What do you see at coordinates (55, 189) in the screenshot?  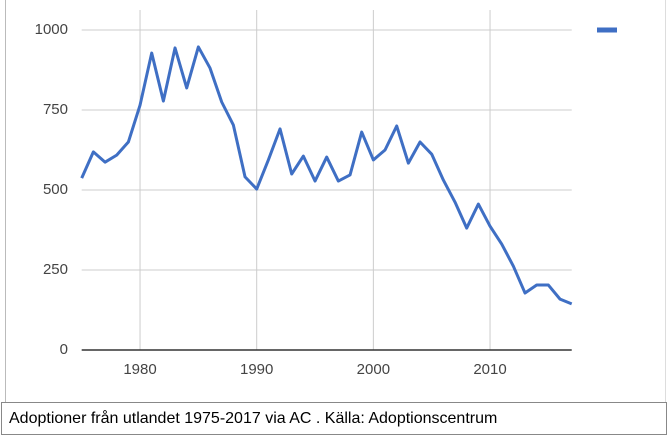 I see `y-tick-label: 500` at bounding box center [55, 189].